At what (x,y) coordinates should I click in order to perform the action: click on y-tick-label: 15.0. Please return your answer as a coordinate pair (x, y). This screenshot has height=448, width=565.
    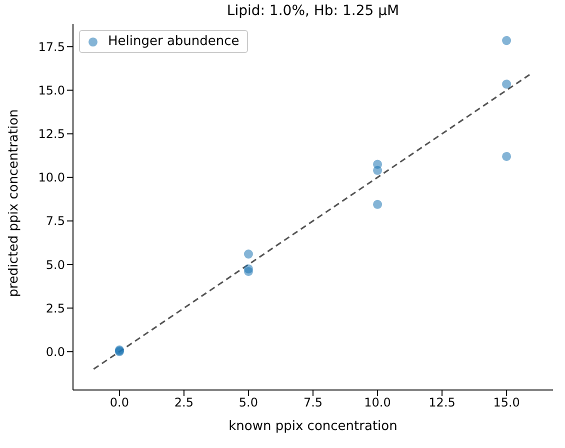
    Looking at the image, I should click on (51, 90).